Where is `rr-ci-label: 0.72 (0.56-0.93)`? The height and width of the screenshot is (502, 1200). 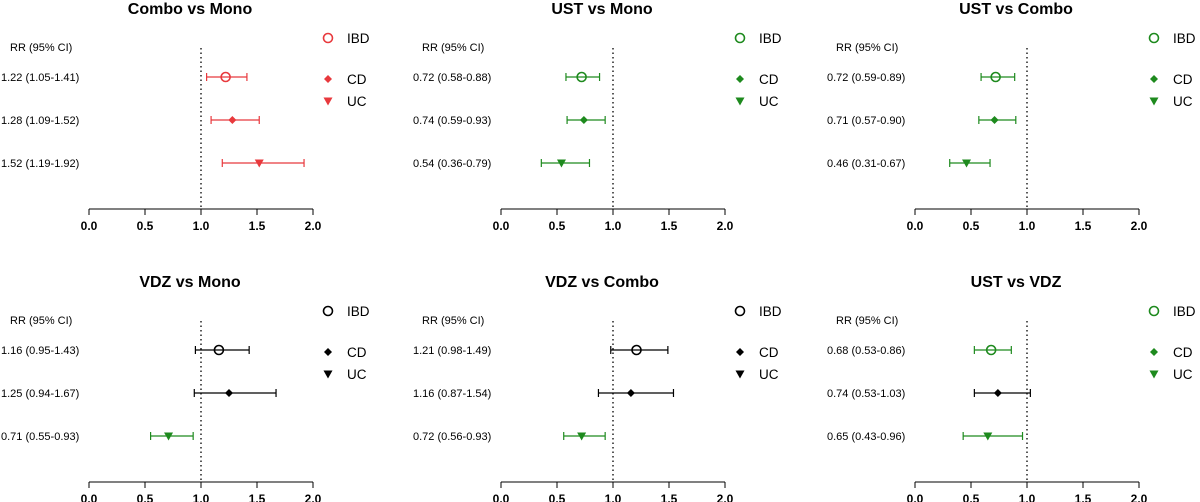 rr-ci-label: 0.72 (0.56-0.93) is located at coordinates (452, 437).